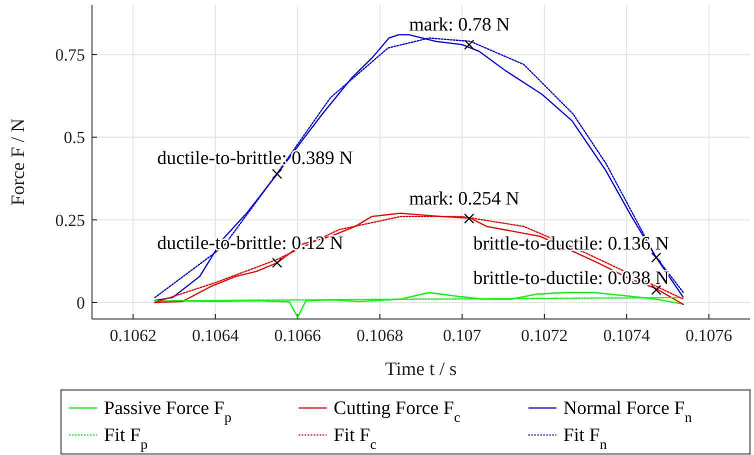 The height and width of the screenshot is (455, 754). What do you see at coordinates (459, 25) in the screenshot?
I see `annotation: mark: 0.78 N` at bounding box center [459, 25].